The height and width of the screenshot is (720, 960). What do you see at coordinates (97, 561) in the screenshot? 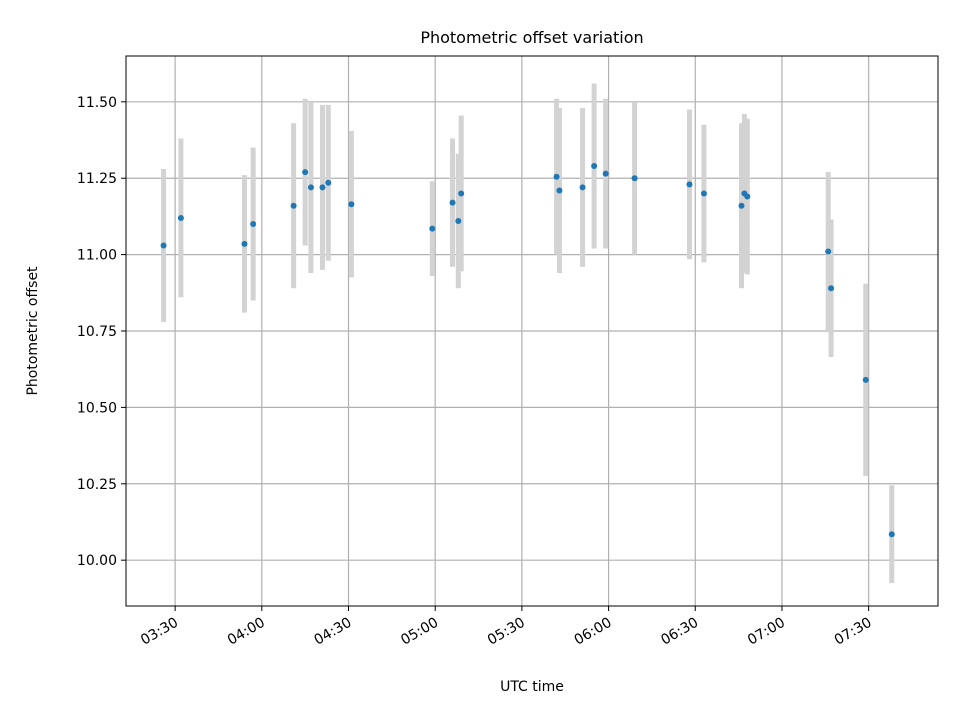
I see `y-tick-label: 10.00` at bounding box center [97, 561].